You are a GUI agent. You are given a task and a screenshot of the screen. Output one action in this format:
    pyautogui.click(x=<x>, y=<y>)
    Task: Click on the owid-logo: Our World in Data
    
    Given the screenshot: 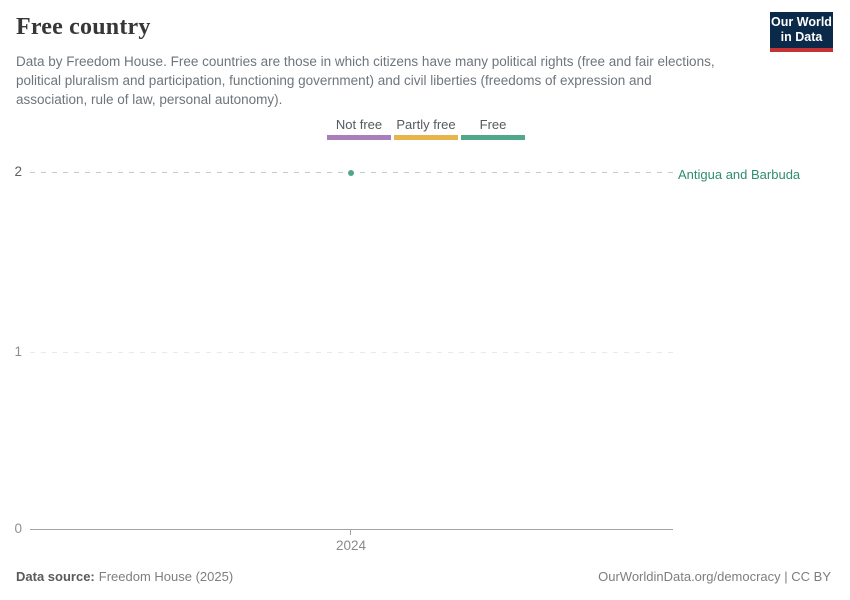 What is the action you would take?
    pyautogui.click(x=801, y=32)
    